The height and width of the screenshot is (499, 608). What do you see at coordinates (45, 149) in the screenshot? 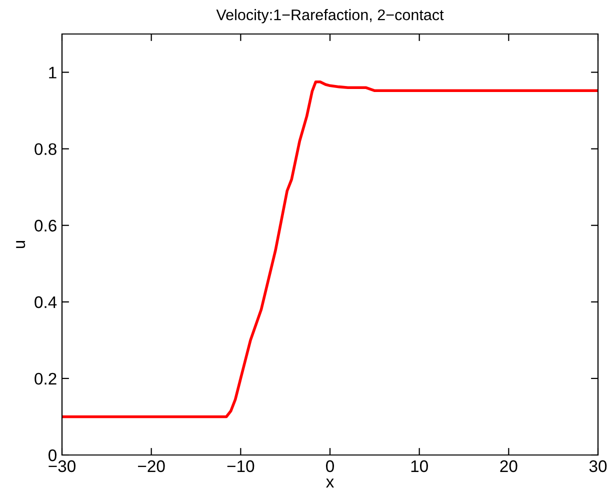
I see `y-tick-label: 0.8` at bounding box center [45, 149].